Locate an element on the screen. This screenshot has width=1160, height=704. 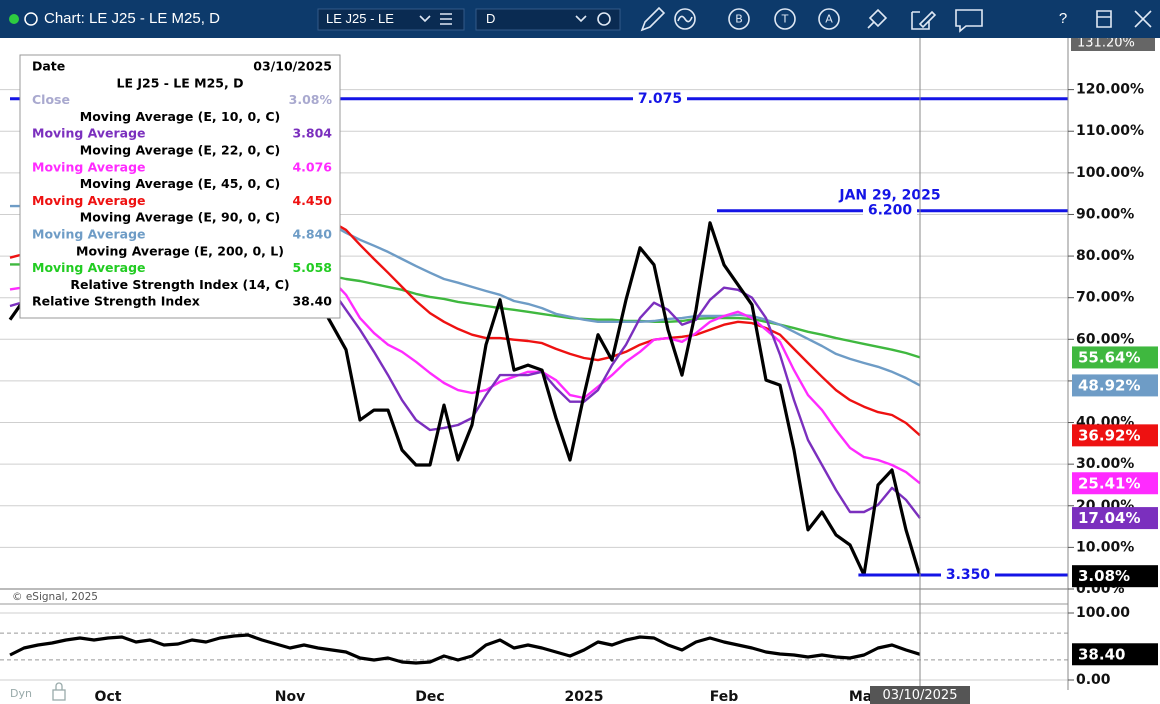
crosshair-date: 03/10/2025 is located at coordinates (920, 695).